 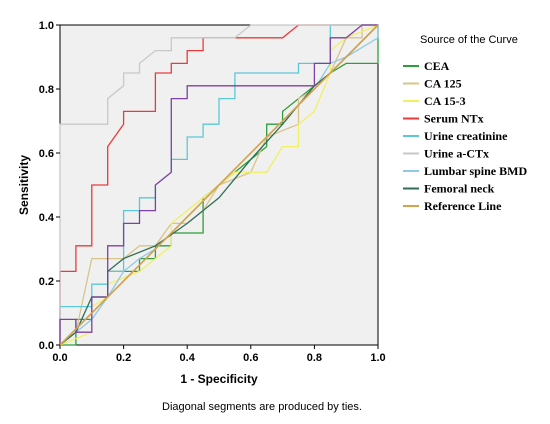 What do you see at coordinates (250, 358) in the screenshot?
I see `x-tick-label: 0.6` at bounding box center [250, 358].